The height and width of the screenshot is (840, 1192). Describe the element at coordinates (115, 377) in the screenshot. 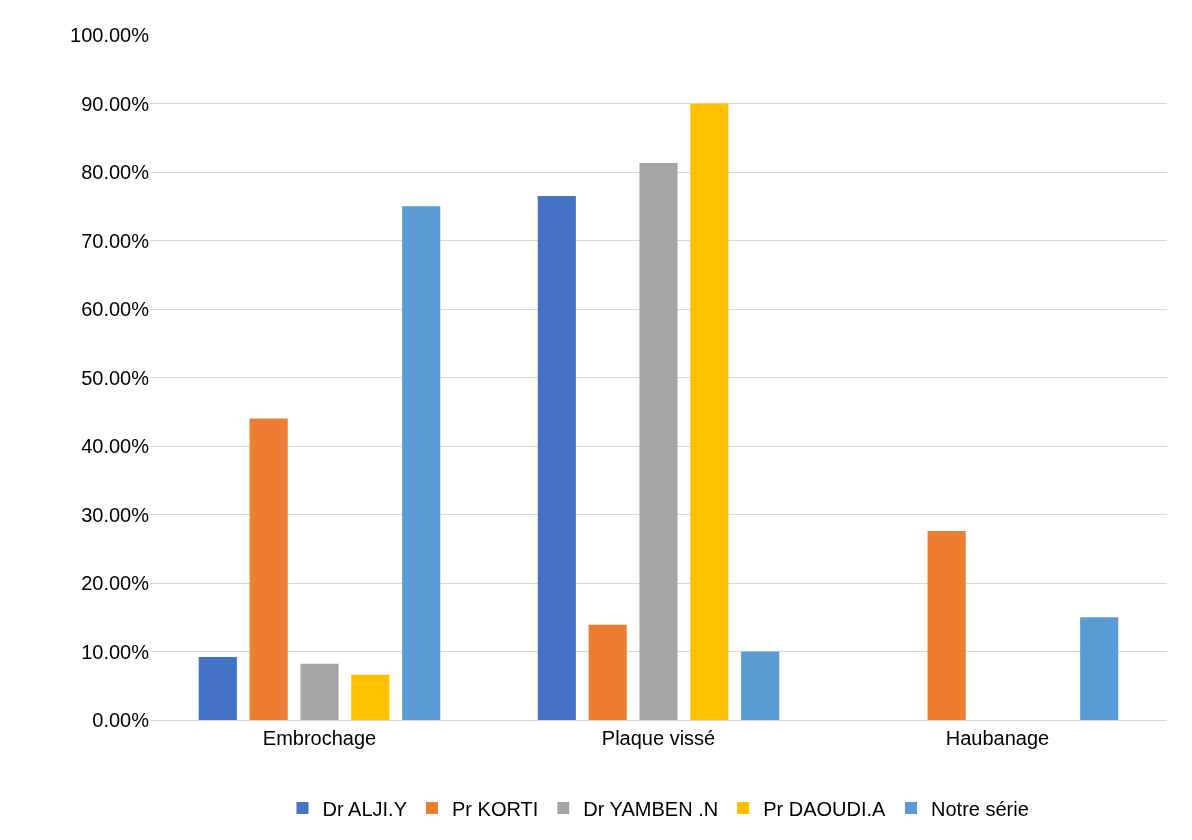

I see `y-tick-label: 50.00%` at that location.